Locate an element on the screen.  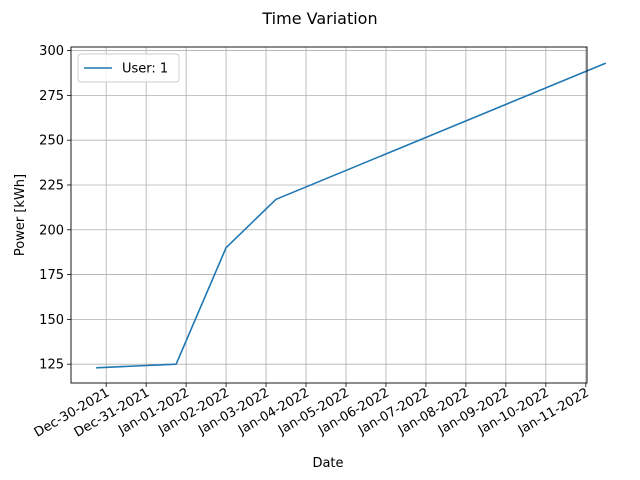
legend: User: 1 is located at coordinates (128, 68).